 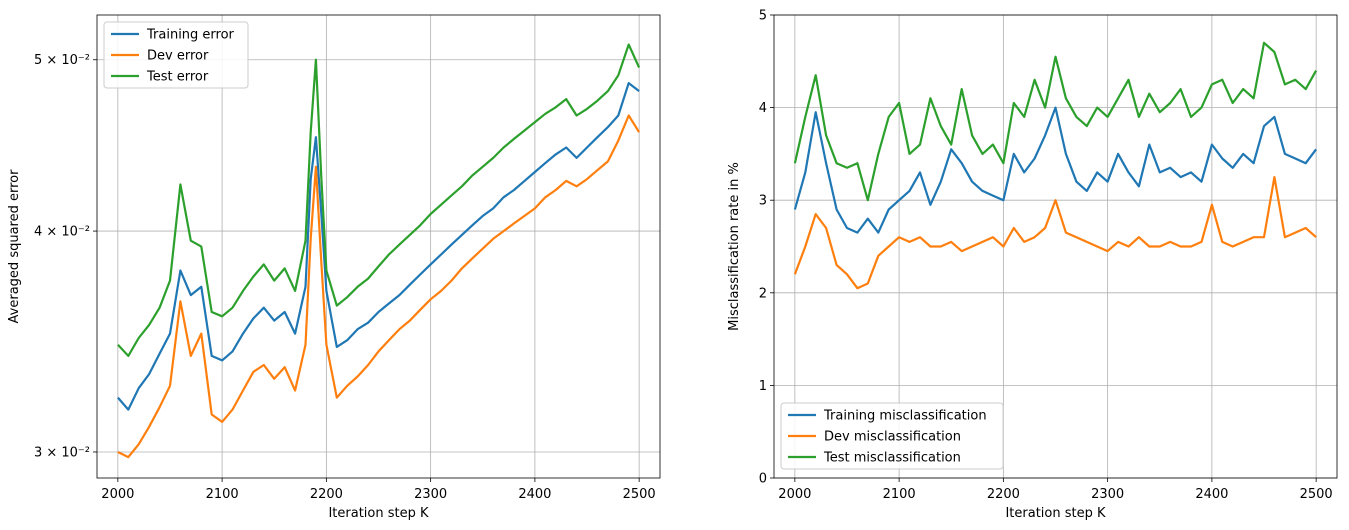 I want to click on legend-entry: Dev misclassification, so click(x=892, y=437).